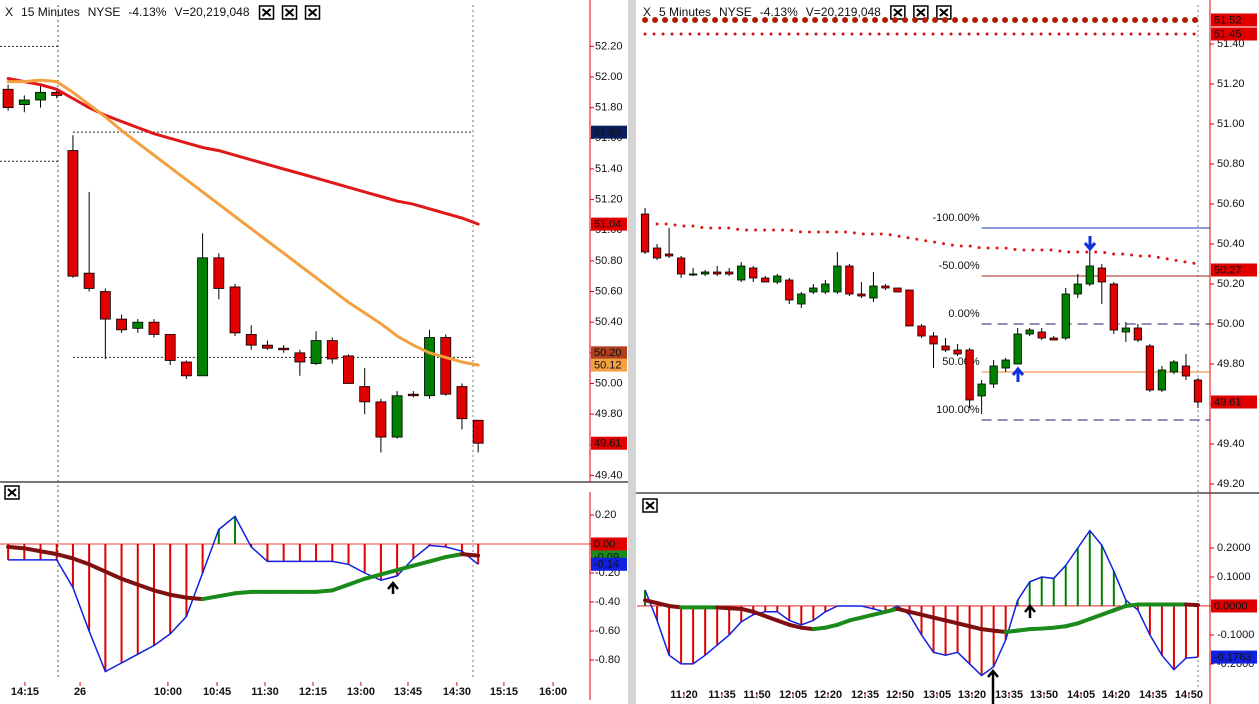  I want to click on x-tick-label: 14:20, so click(1116, 695).